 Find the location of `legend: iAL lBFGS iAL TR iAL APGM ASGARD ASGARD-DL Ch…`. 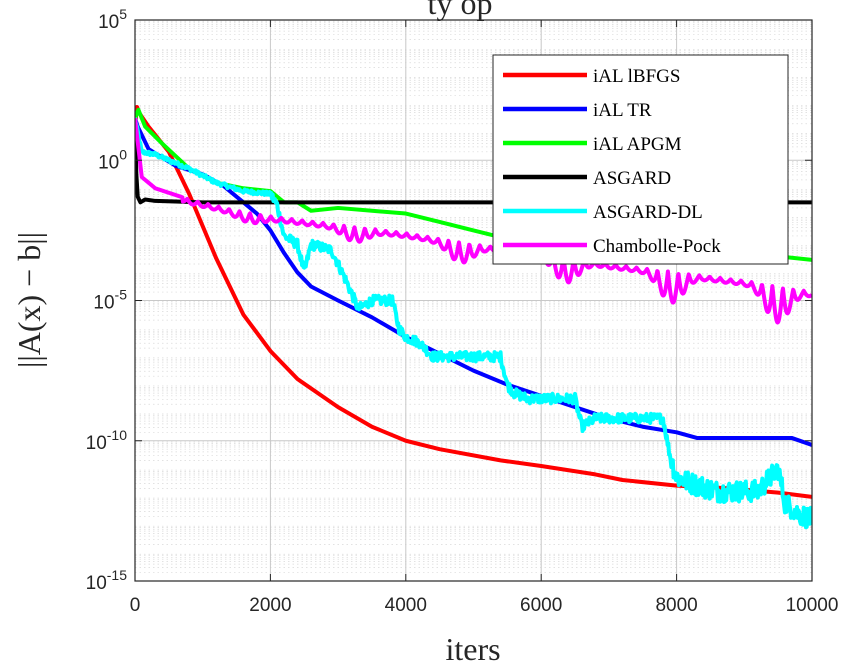

legend: iAL lBFGS iAL TR iAL APGM ASGARD ASGARD-DL Ch… is located at coordinates (640, 159).